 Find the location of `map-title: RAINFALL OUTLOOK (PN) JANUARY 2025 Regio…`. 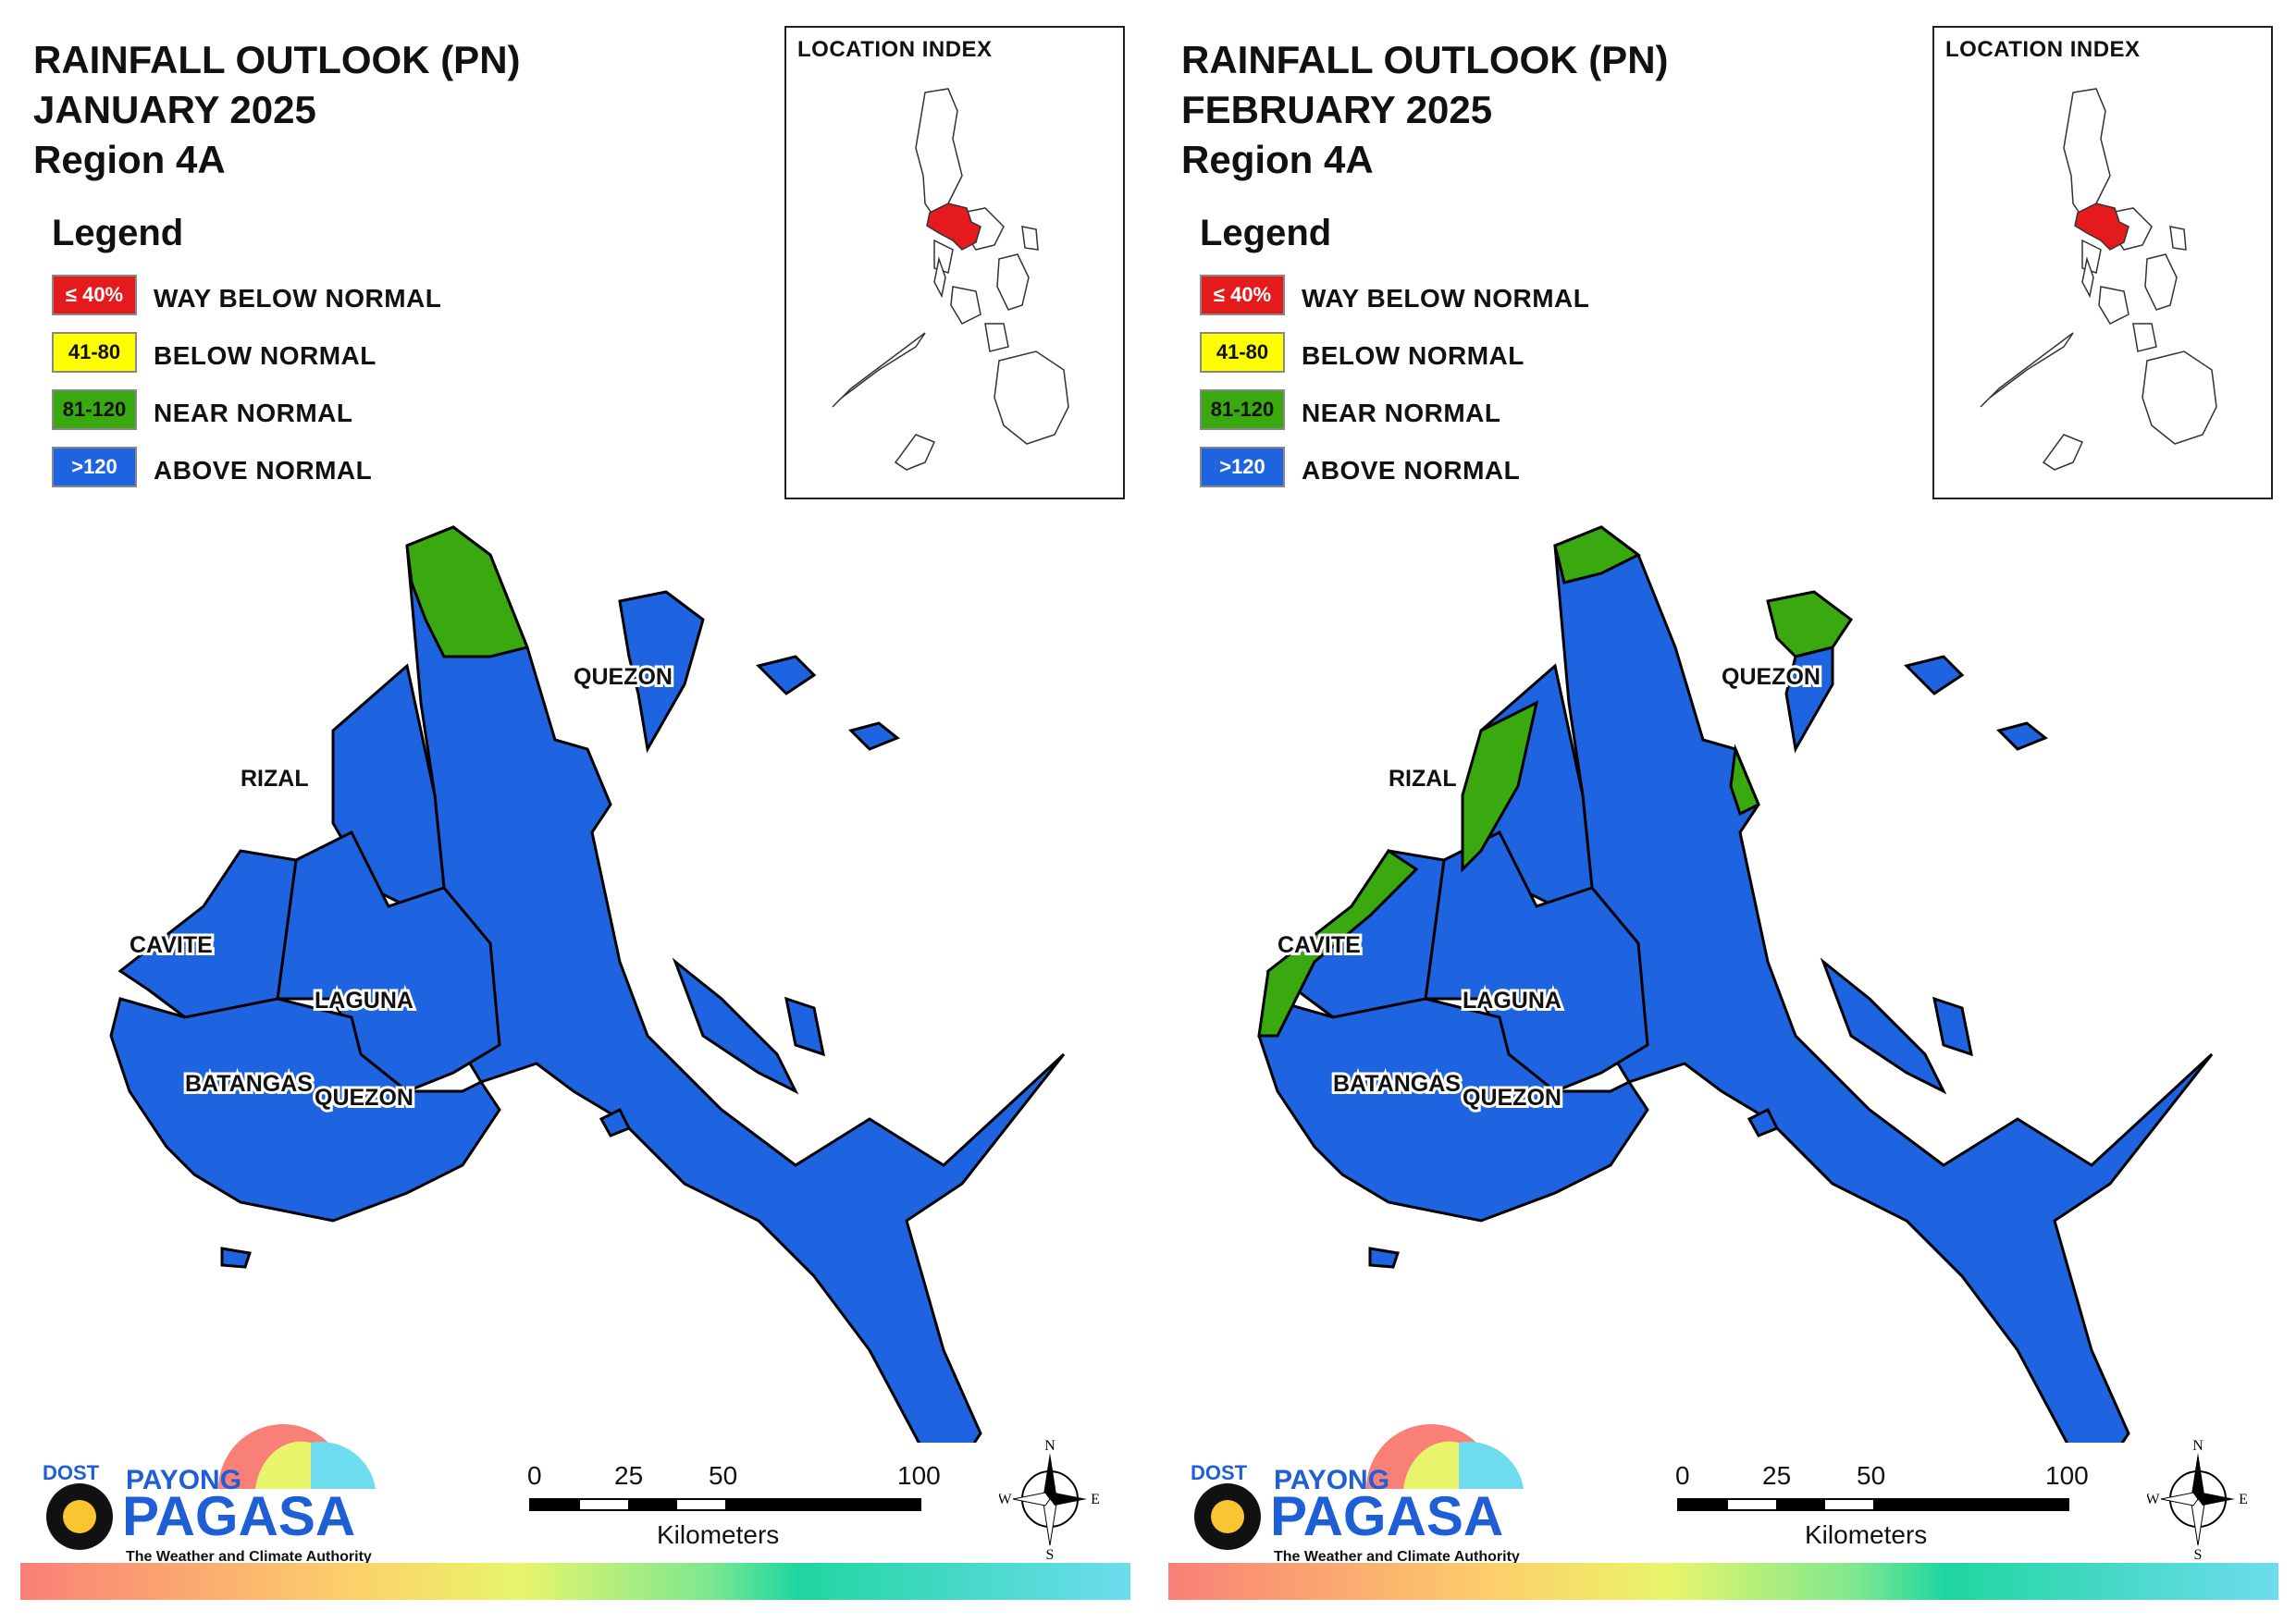

map-title: RAINFALL OUTLOOK (PN) JANUARY 2025 Regio… is located at coordinates (277, 110).